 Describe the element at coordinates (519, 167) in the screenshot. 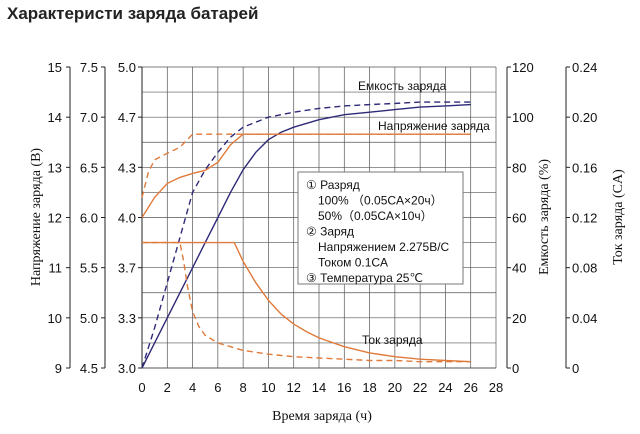

I see `y-tick-label: 80` at that location.